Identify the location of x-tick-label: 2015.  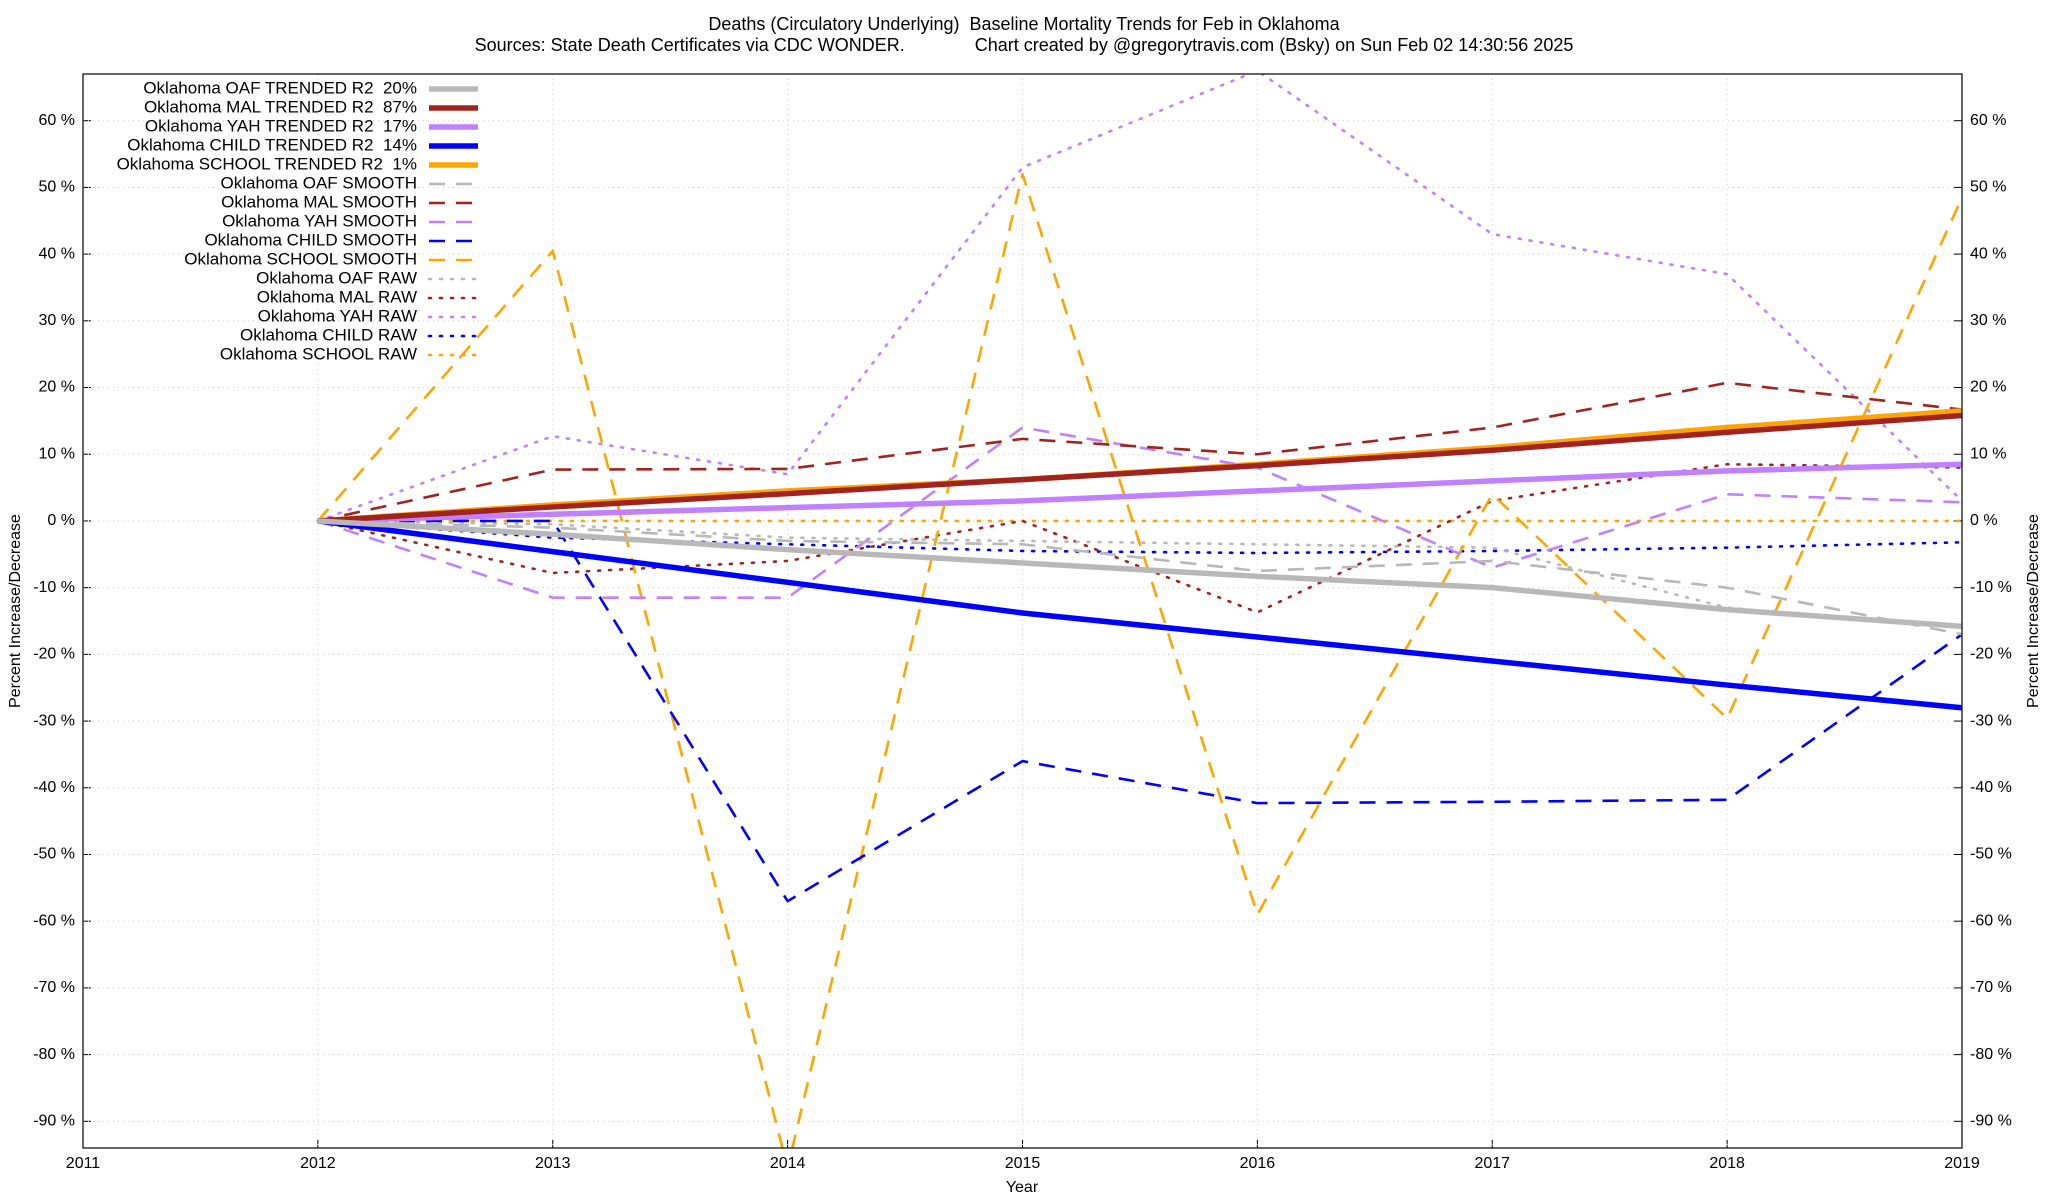
(1023, 1163).